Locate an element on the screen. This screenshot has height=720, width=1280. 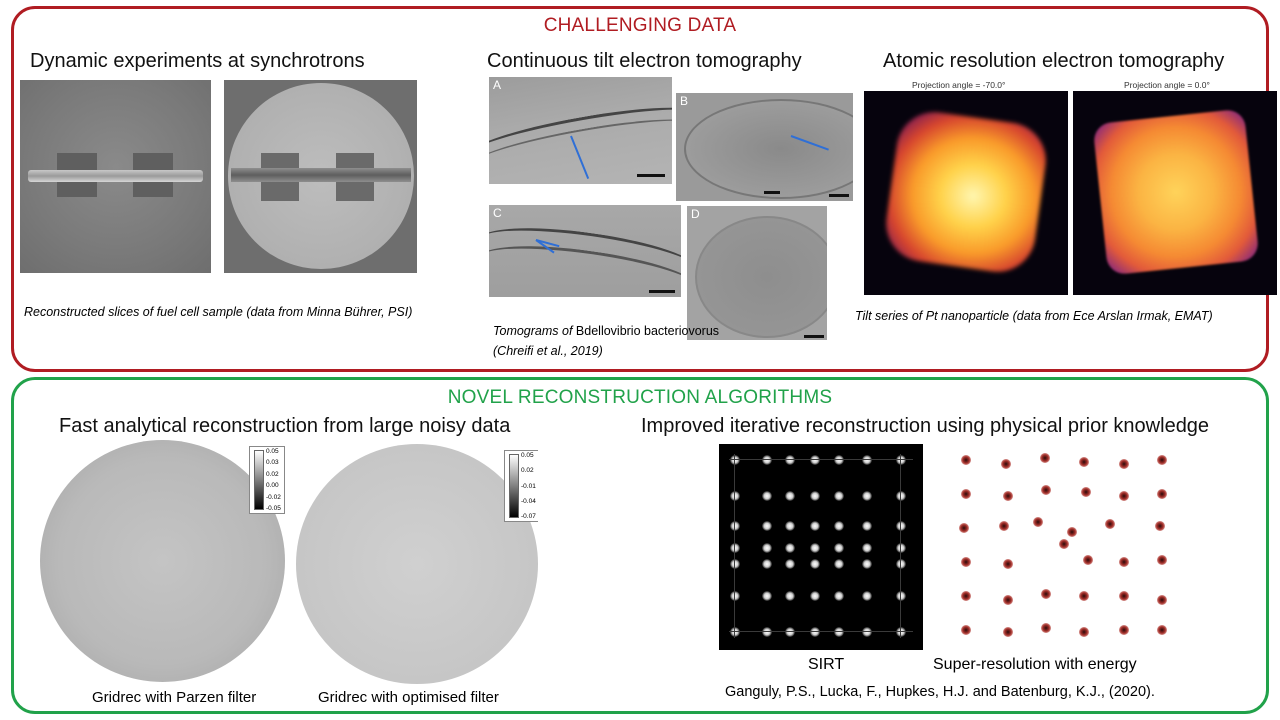
tilt-caption-species: Bdellovibrio bacteriovorus is located at coordinates (647, 331).